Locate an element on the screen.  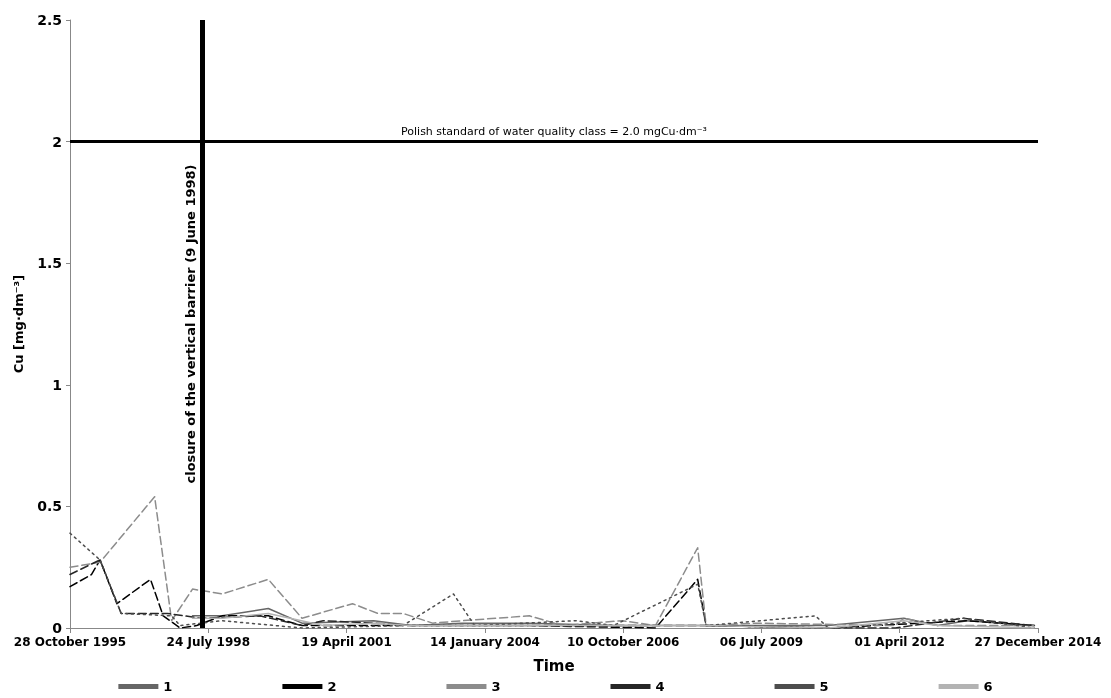
y-tick-label: 0 is located at coordinates (57, 628).